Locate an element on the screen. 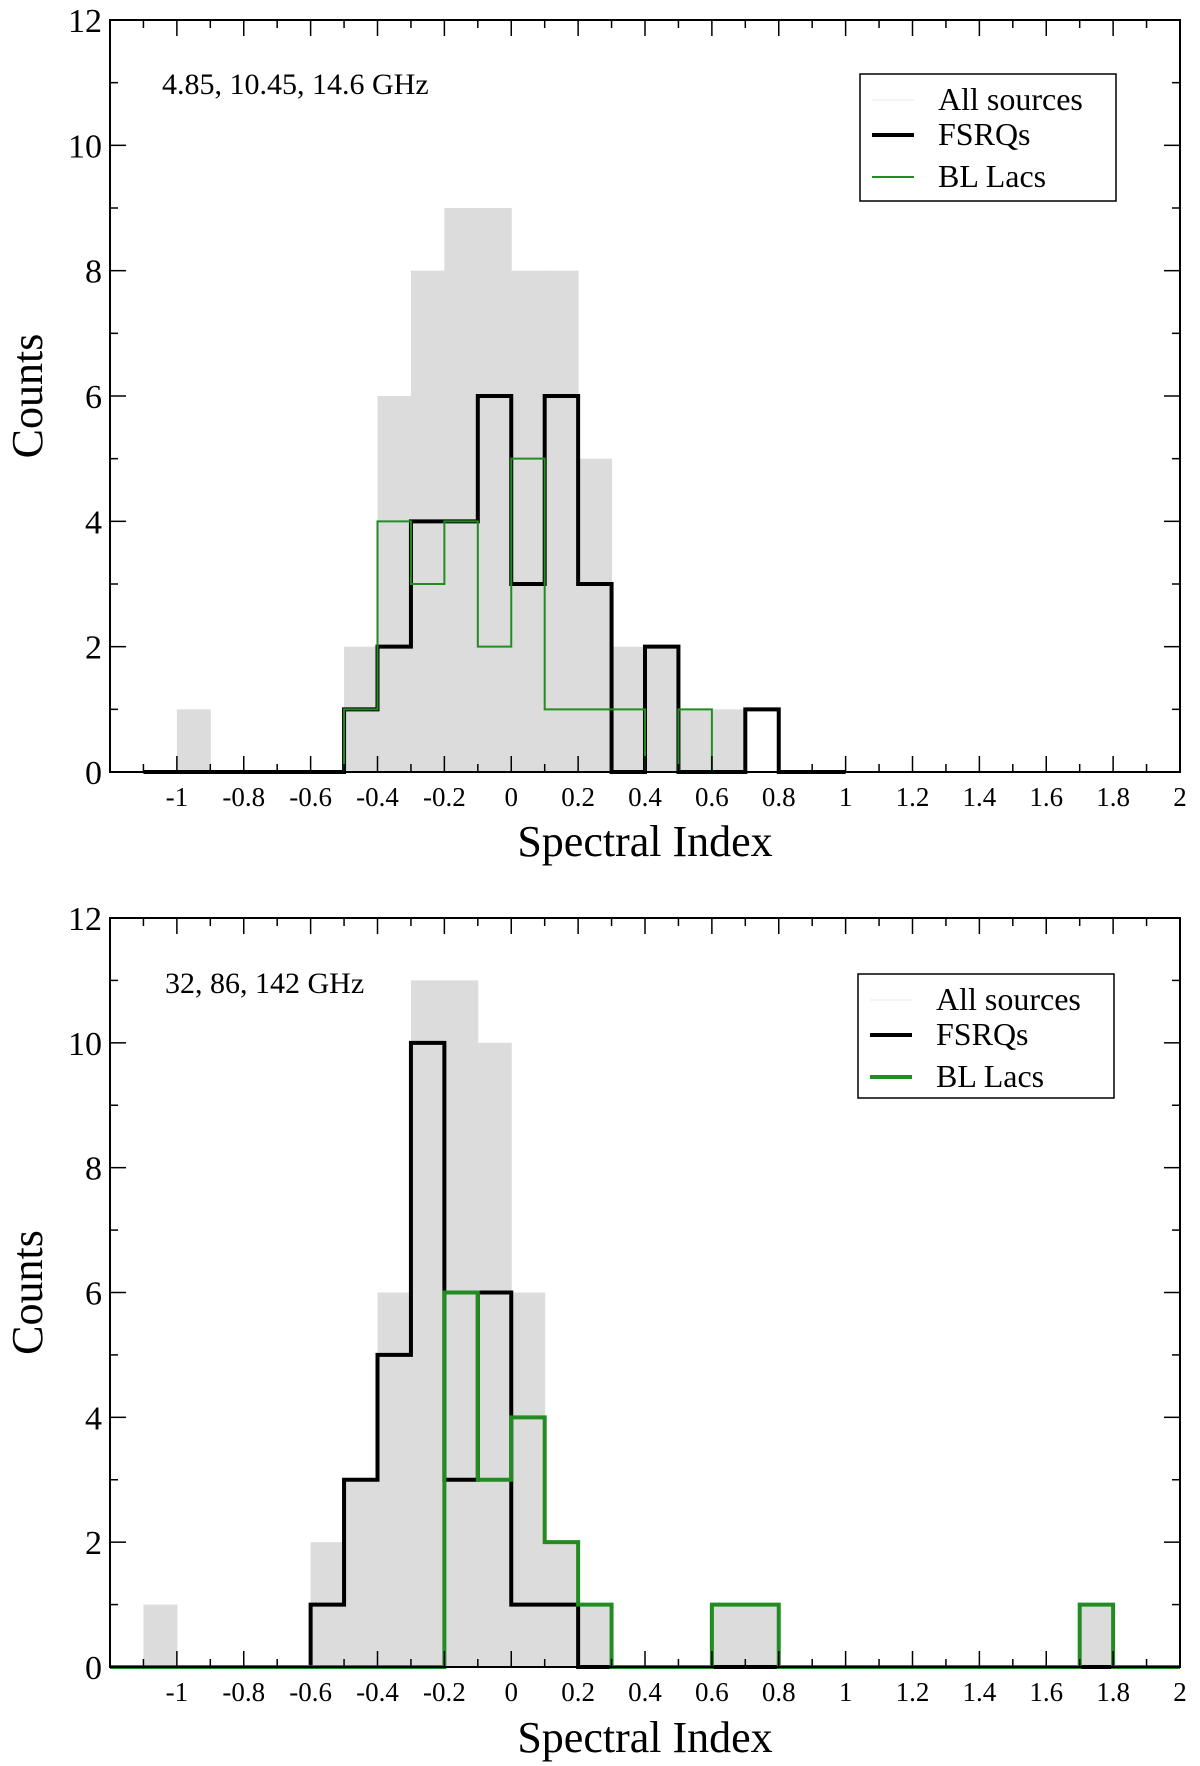 The height and width of the screenshot is (1766, 1200). frequency-annotation: 4.85, 10.45, 14.6 GHz is located at coordinates (295, 84).